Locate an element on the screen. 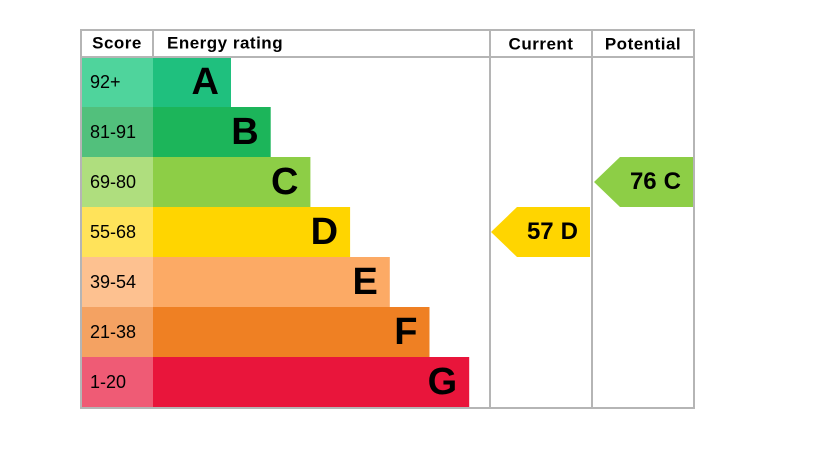 This screenshot has width=826, height=463. rating-letter: C is located at coordinates (284, 182).